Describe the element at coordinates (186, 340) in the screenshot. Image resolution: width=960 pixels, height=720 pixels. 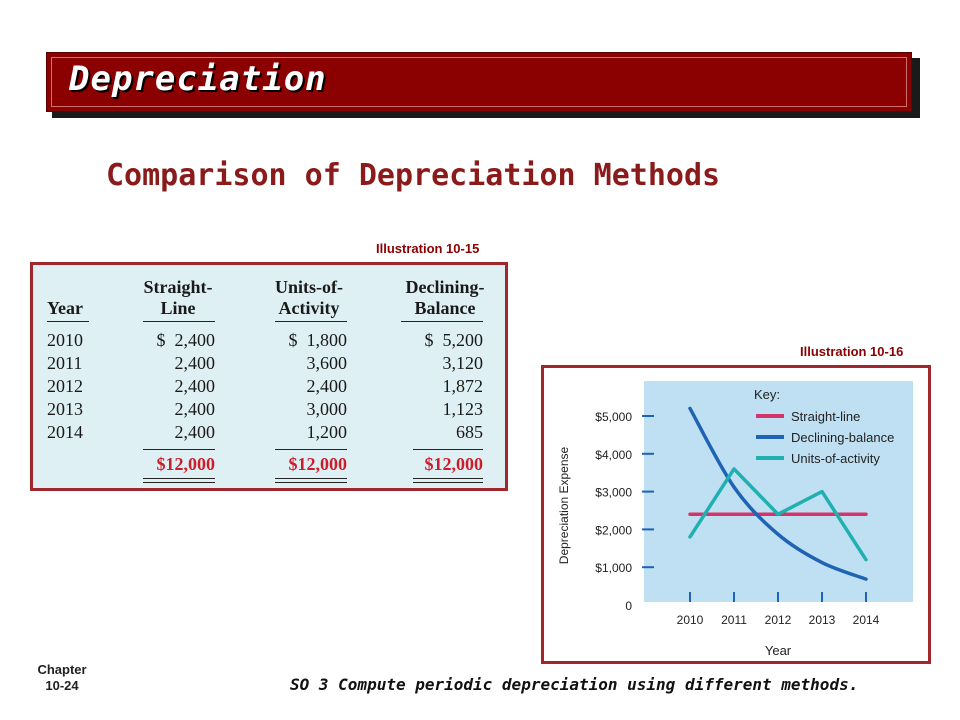
I see `table-cell-straight: $ 2,400` at that location.